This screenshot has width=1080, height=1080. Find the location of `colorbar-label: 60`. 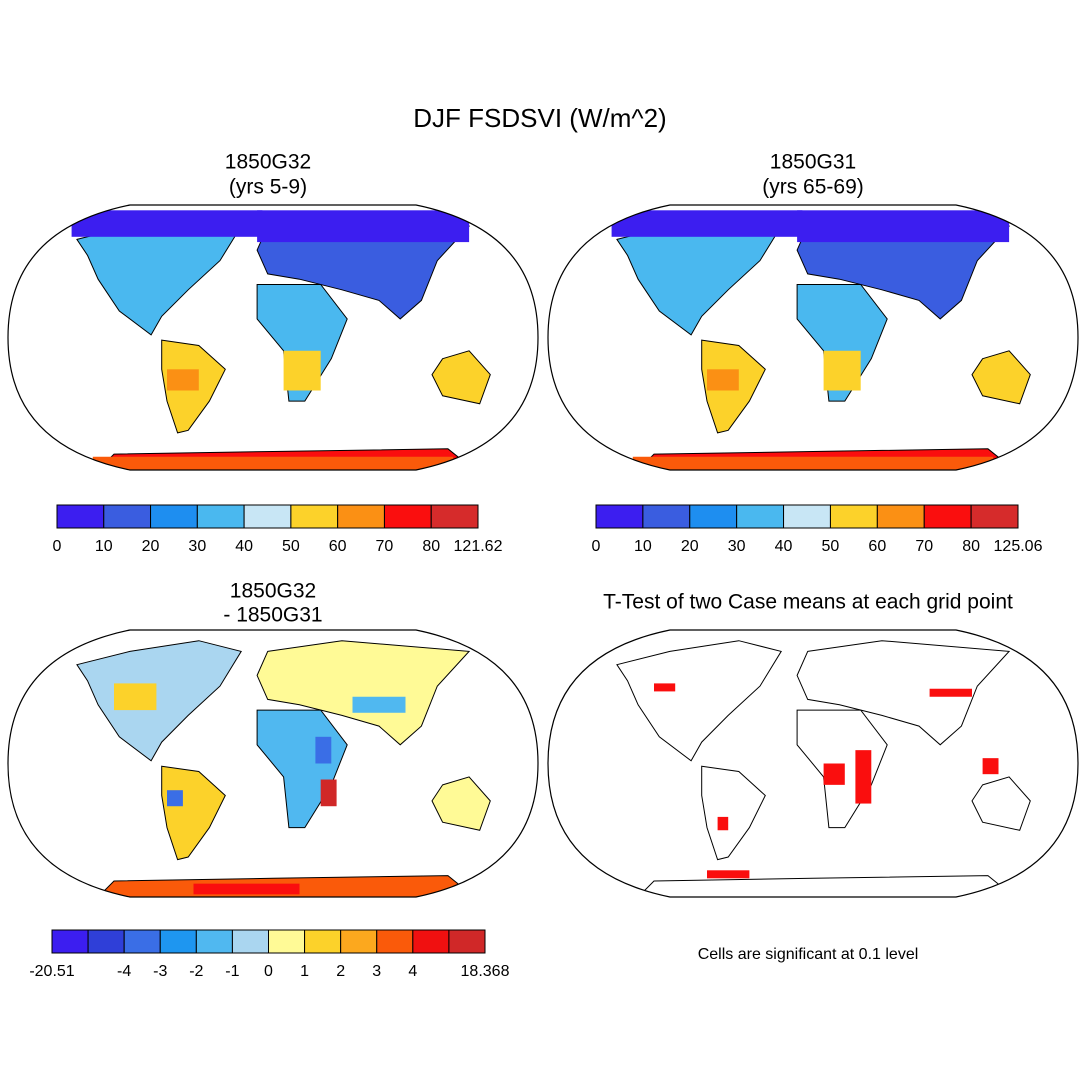

colorbar-label: 60 is located at coordinates (877, 546).